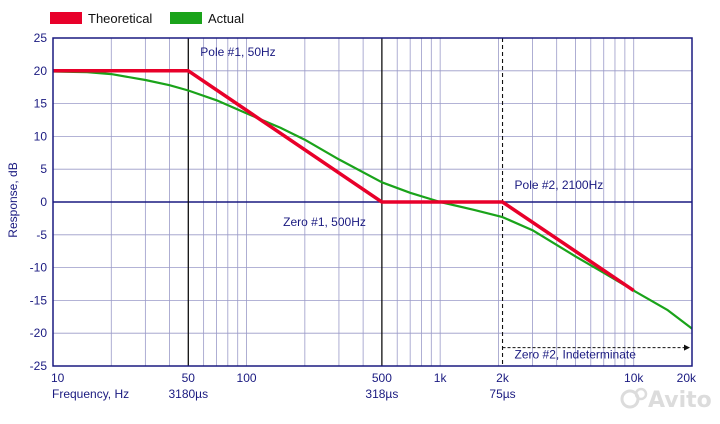 This screenshot has width=720, height=424. What do you see at coordinates (382, 378) in the screenshot?
I see `x-tick-label: 500` at bounding box center [382, 378].